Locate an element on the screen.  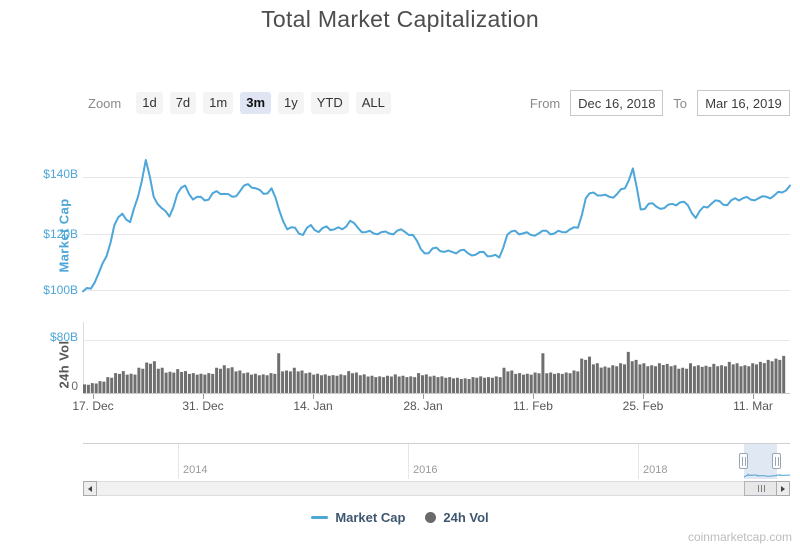
scrollbar-track is located at coordinates (436, 488).